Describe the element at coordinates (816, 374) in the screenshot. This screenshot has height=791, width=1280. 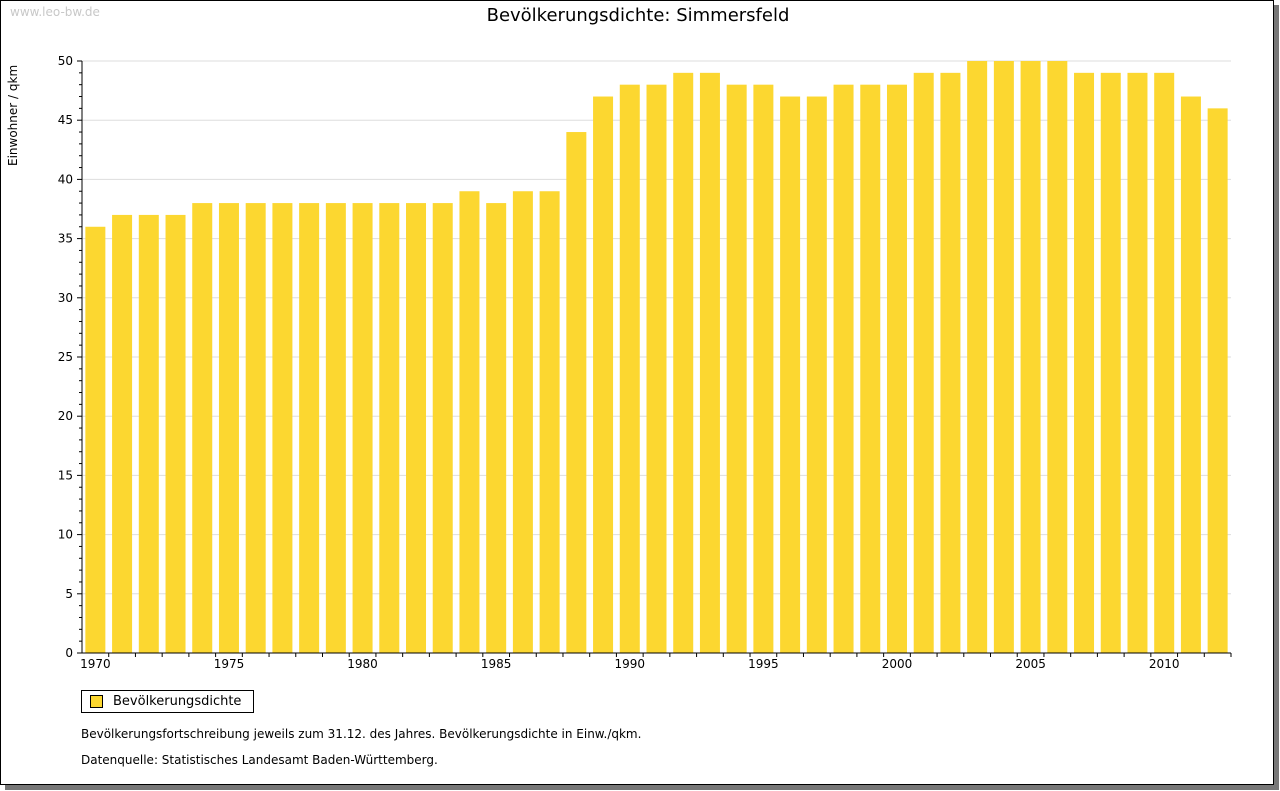
I see `bar-1997` at that location.